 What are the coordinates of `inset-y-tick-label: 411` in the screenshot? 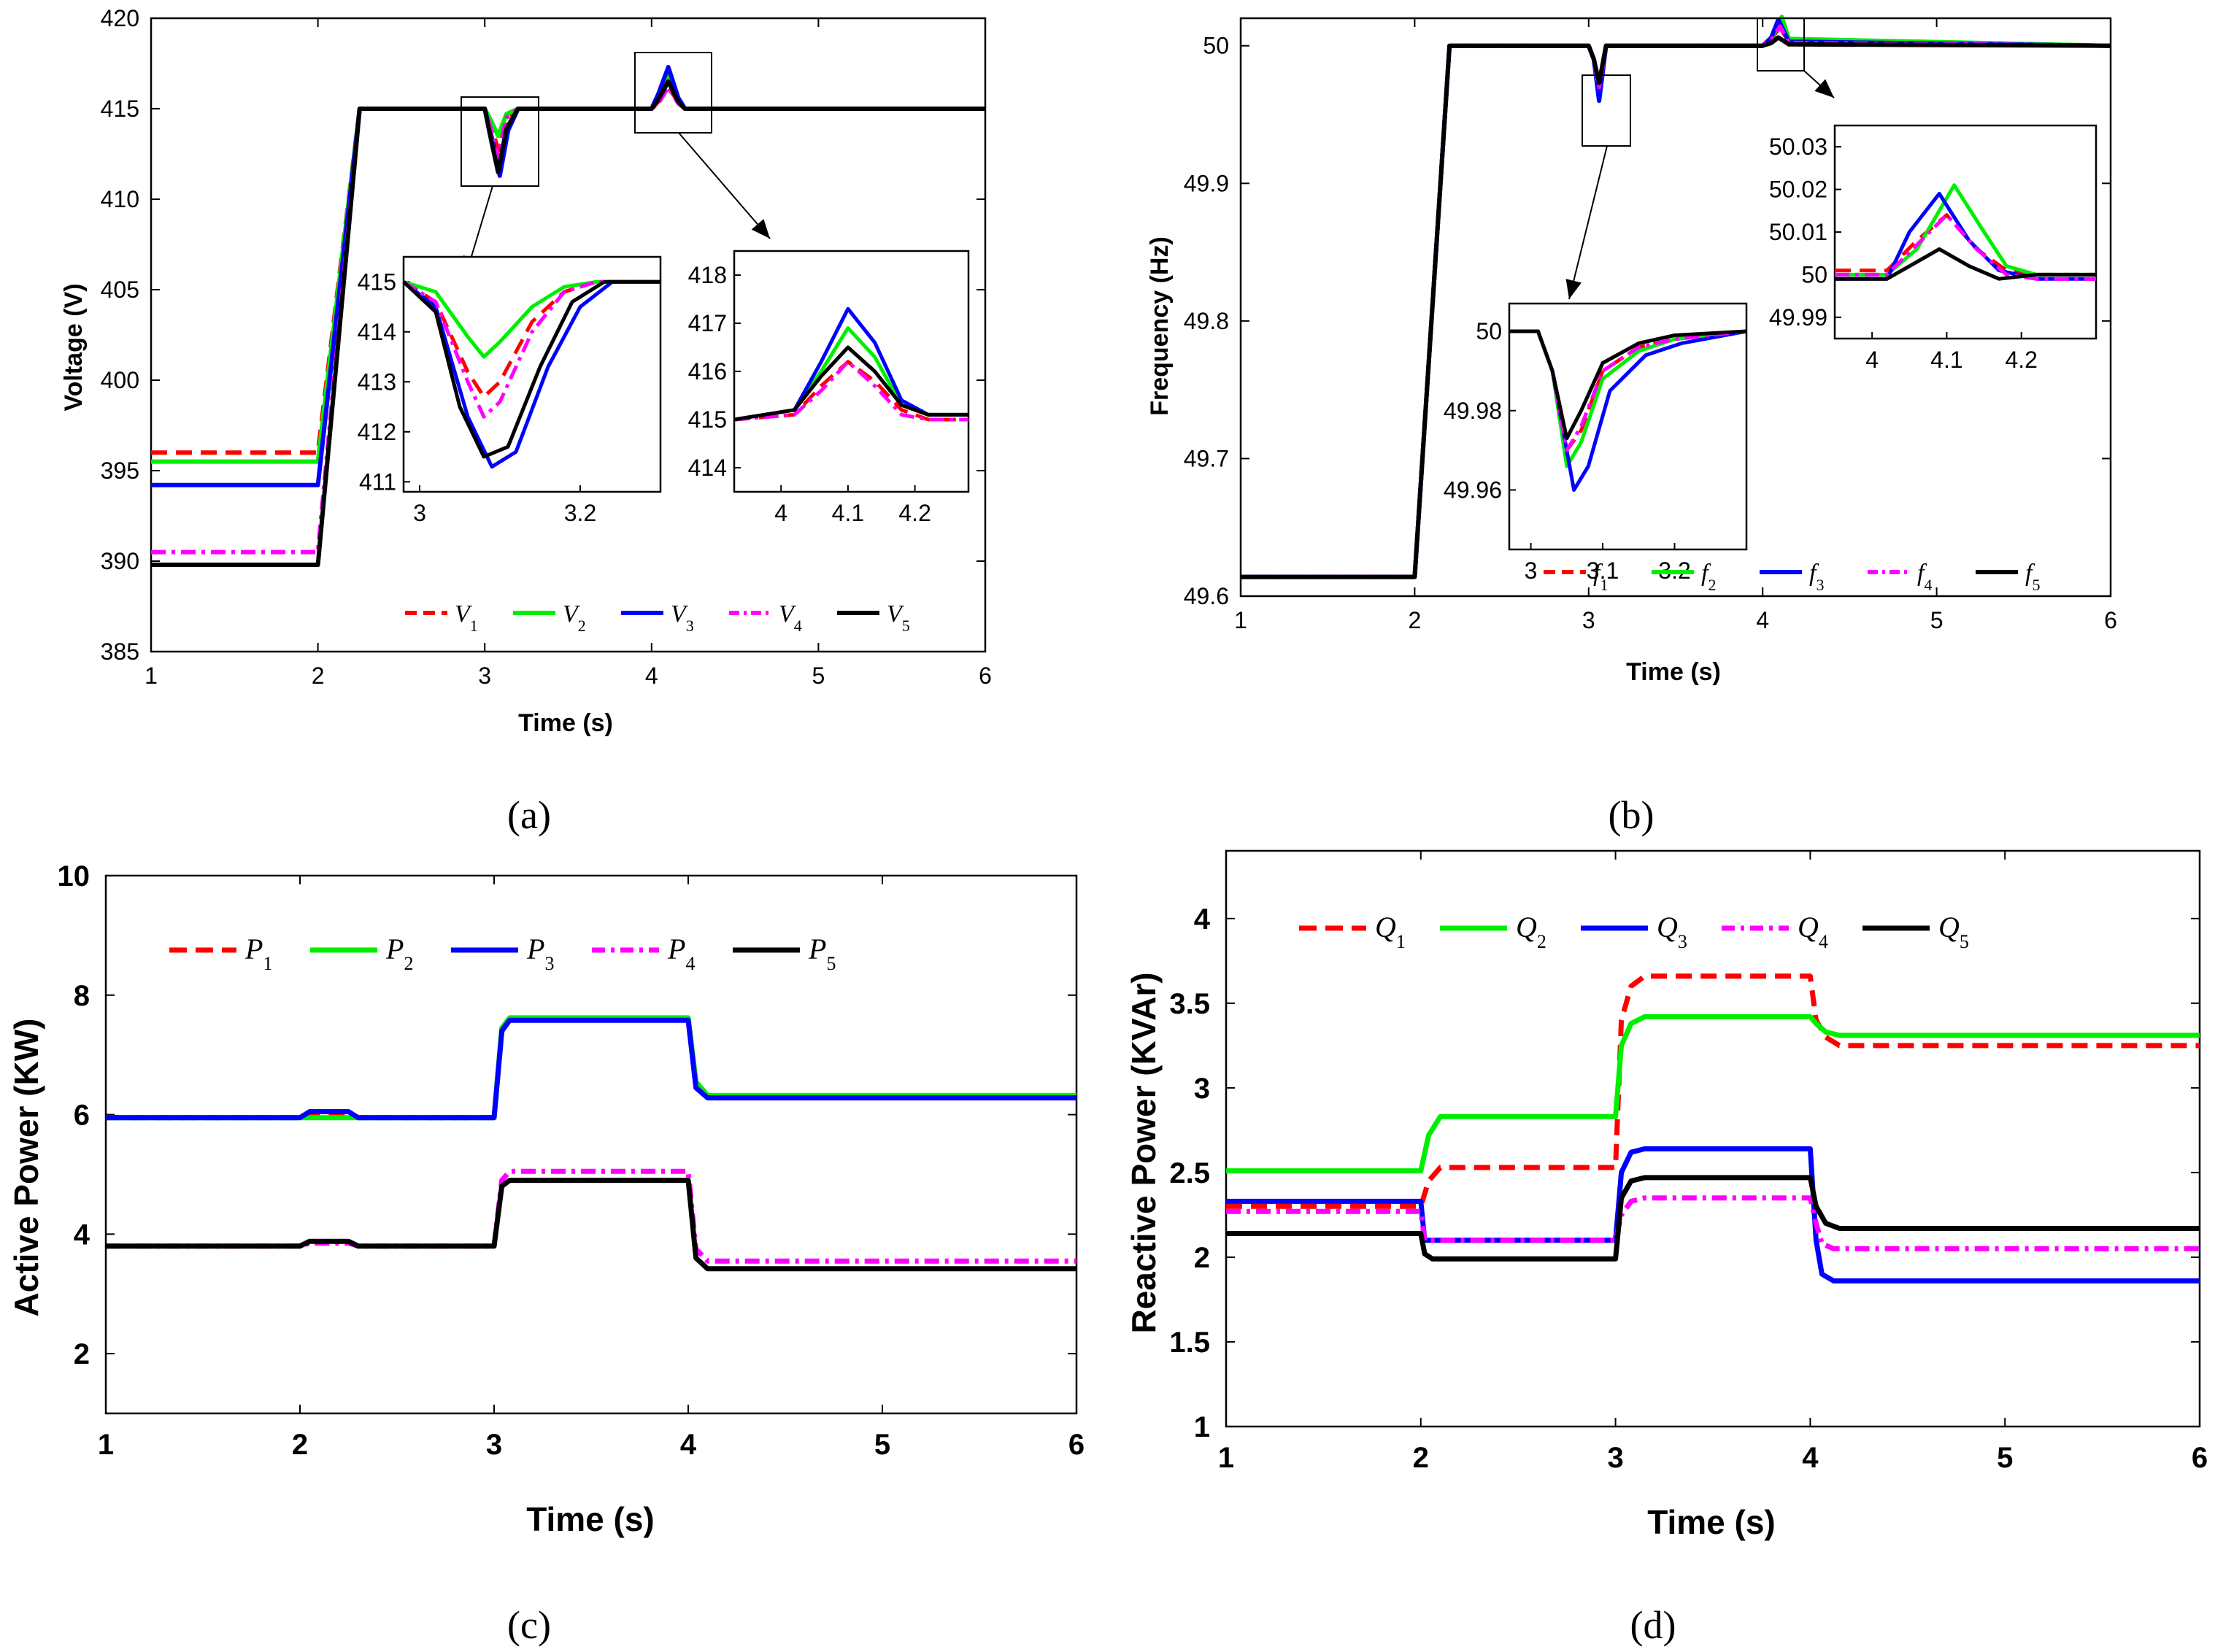 It's located at (377, 481).